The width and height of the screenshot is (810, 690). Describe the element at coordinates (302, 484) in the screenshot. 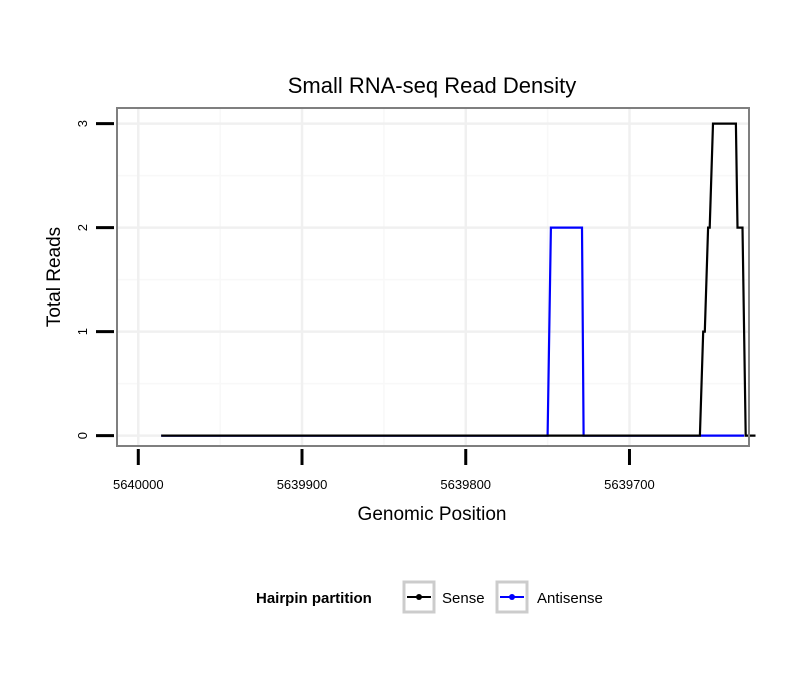

I see `x-tick-label: 5639900` at that location.